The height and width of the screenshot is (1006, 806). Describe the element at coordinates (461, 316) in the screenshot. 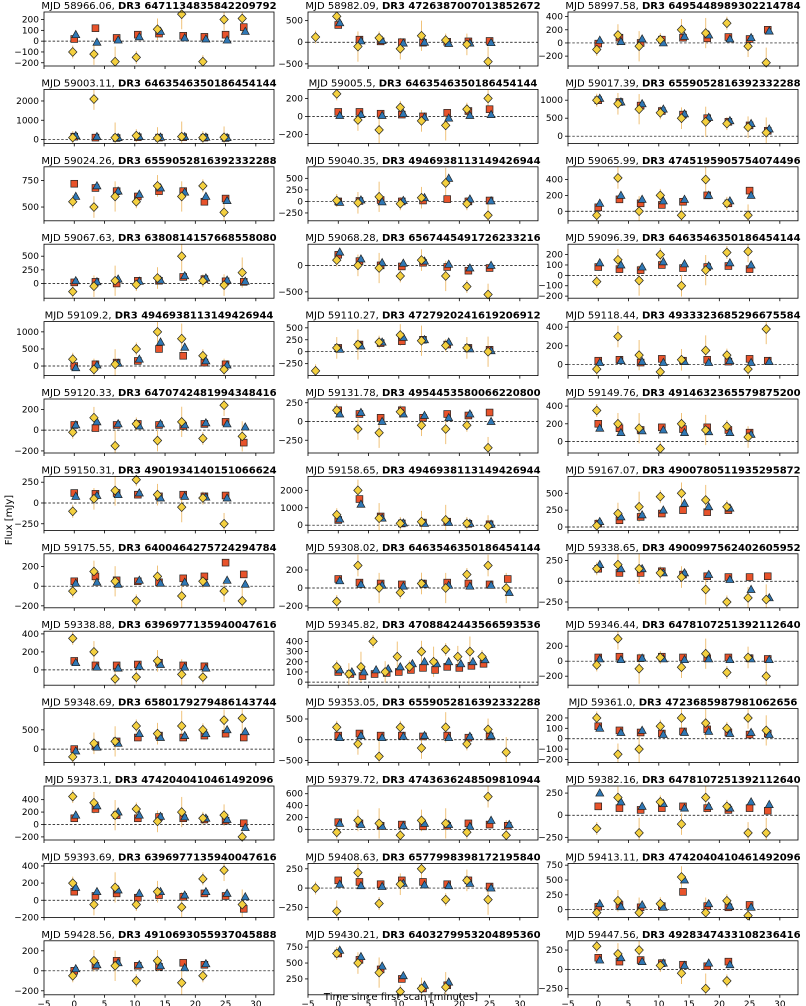

I see `panel-source-id: DR3 4727920241619206912` at that location.